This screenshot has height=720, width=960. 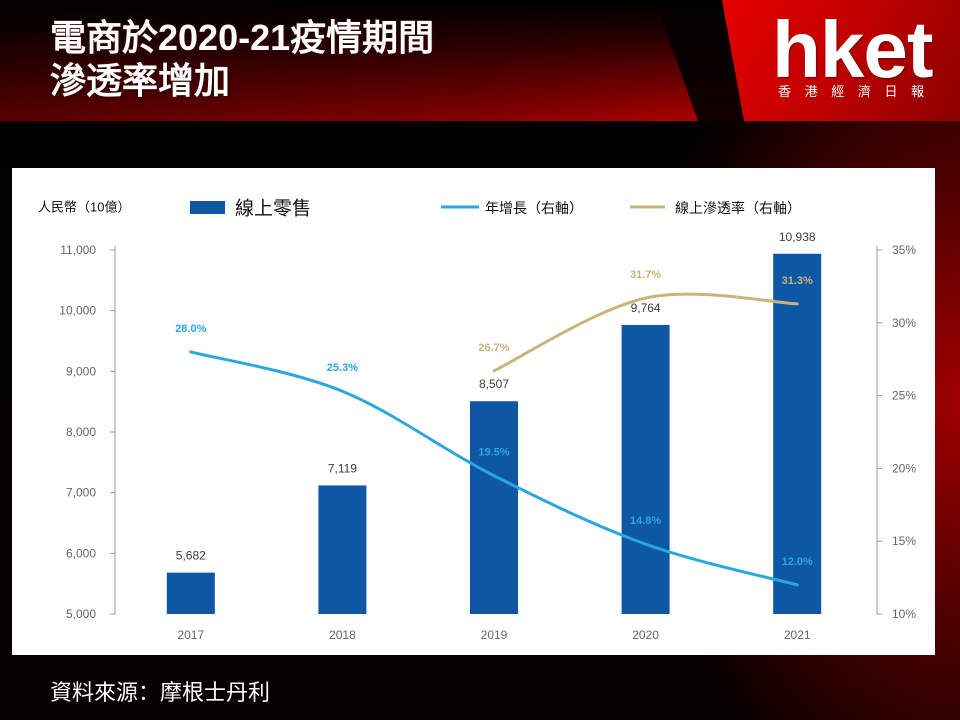 I want to click on page-title-line-1: 電商於2020-21疫情期間, so click(x=242, y=37).